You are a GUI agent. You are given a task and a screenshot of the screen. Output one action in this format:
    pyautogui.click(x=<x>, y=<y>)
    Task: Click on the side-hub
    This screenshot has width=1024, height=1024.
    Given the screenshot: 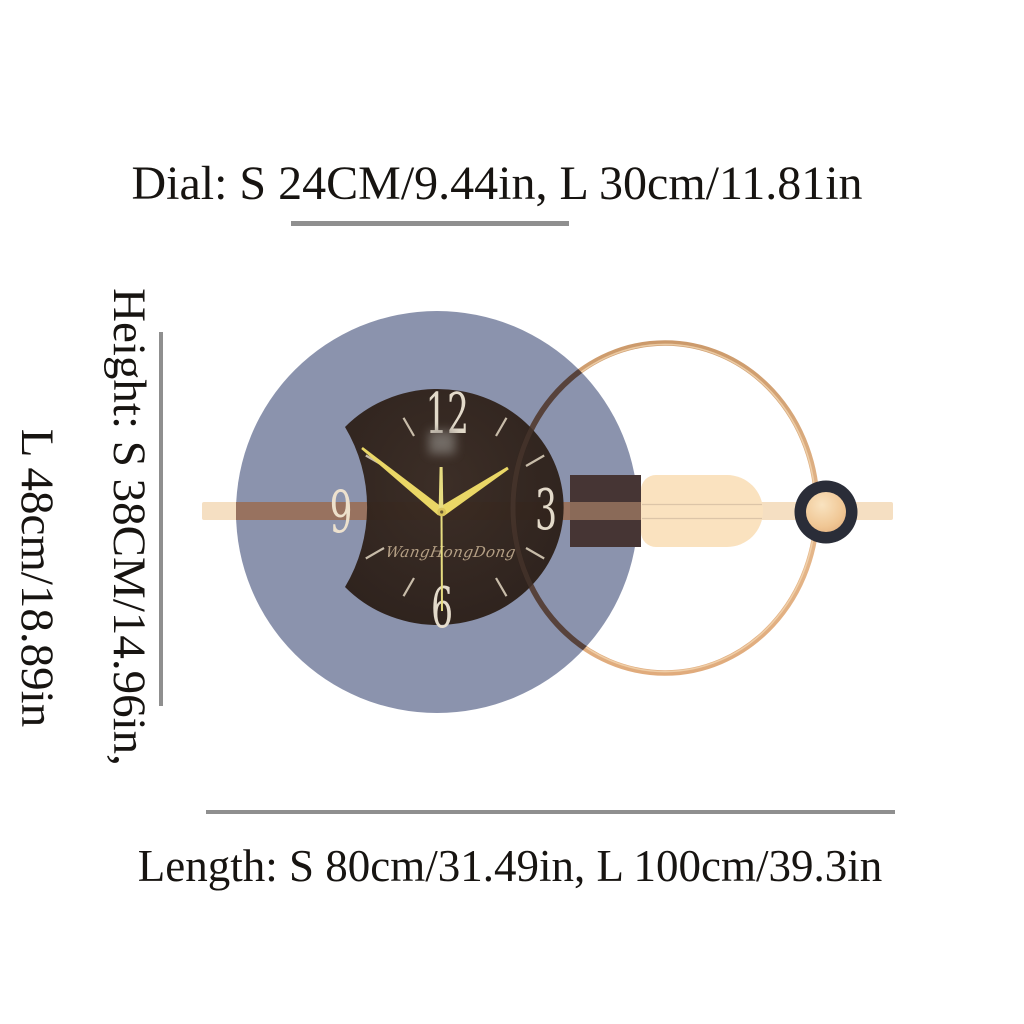 What is the action you would take?
    pyautogui.click(x=826, y=512)
    